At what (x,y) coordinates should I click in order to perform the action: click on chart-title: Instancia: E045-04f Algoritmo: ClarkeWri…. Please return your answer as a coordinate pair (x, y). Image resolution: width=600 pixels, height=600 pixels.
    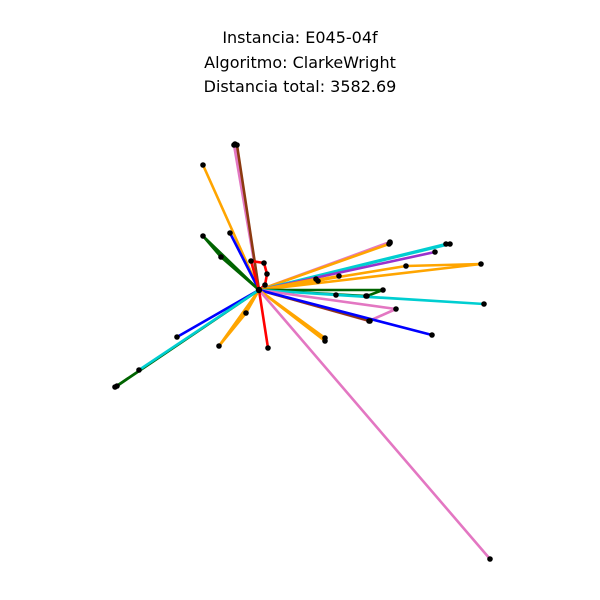
    Looking at the image, I should click on (300, 63).